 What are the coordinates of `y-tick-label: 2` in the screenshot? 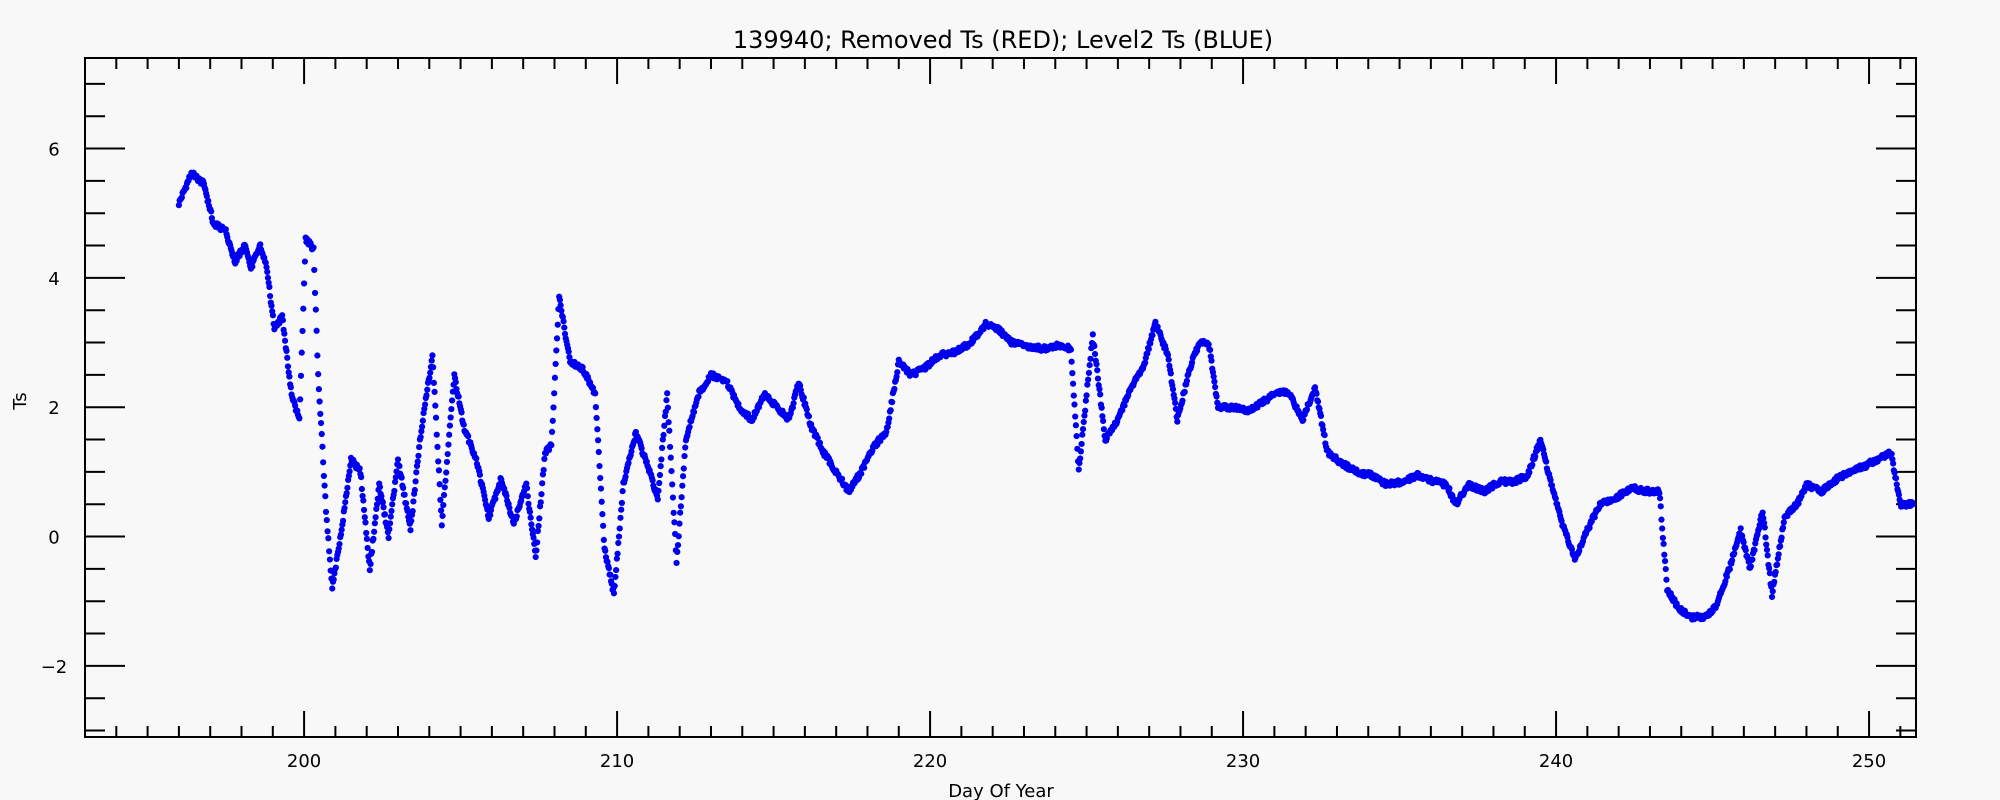 It's located at (53, 408).